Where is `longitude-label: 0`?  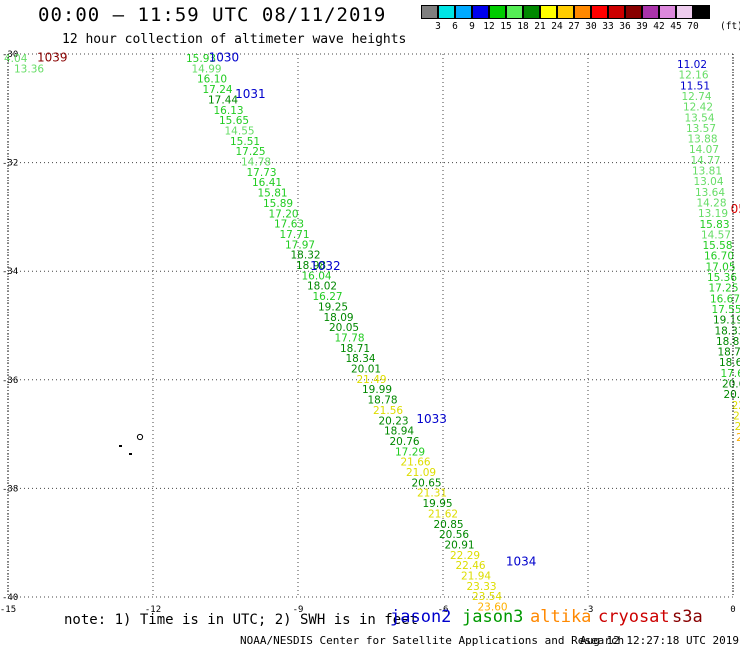
longitude-label: 0 is located at coordinates (732, 610).